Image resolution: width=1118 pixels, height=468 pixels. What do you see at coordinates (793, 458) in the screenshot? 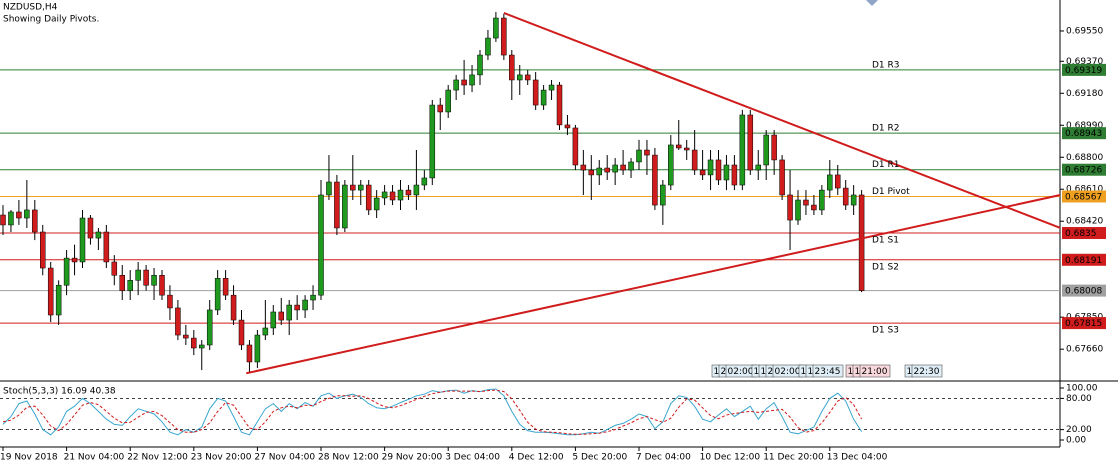
I see `x-tick-label: 11 Dec 20:00` at bounding box center [793, 458].